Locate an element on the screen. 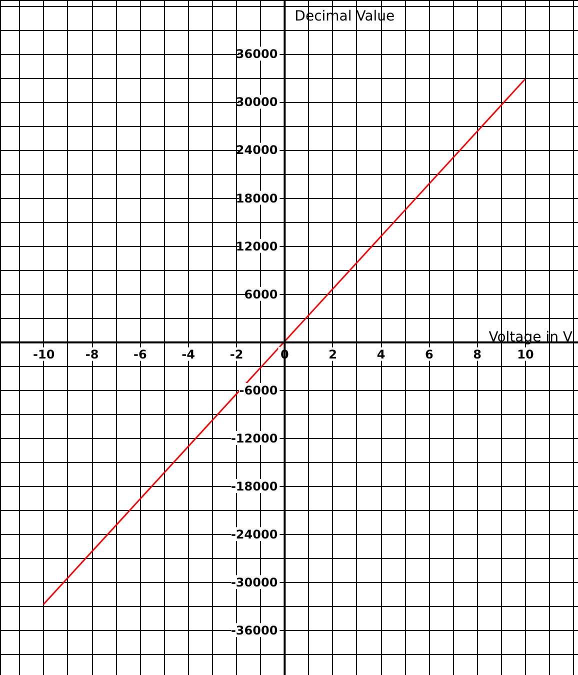 The width and height of the screenshot is (578, 675). y-tick-label: 30000 is located at coordinates (257, 102).